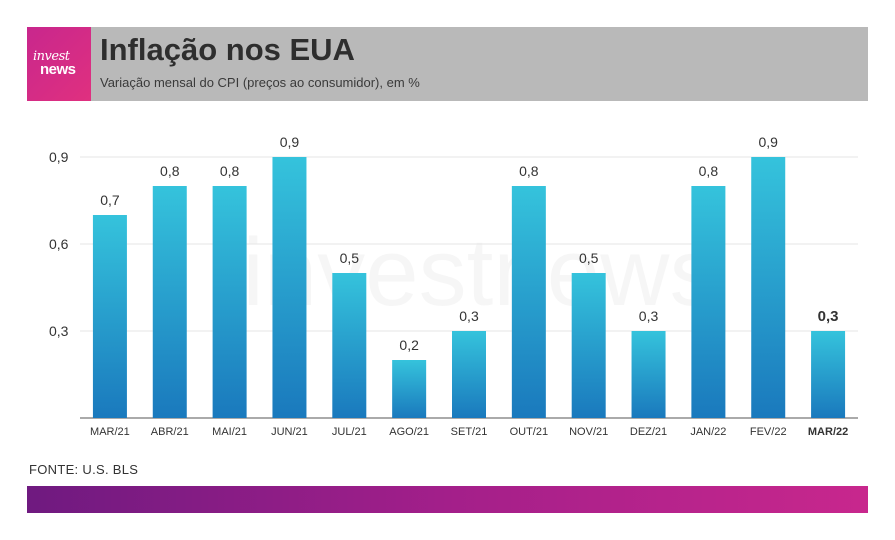  I want to click on data-label: 0,7, so click(110, 200).